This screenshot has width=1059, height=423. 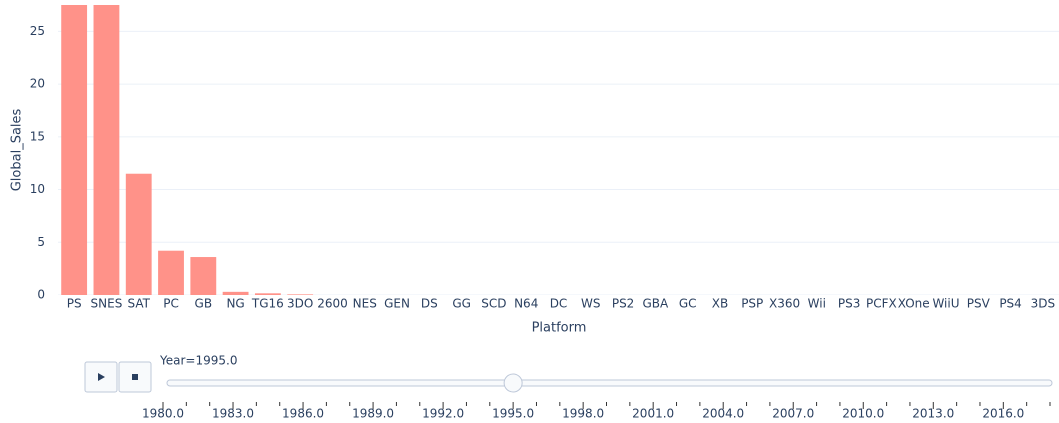 What do you see at coordinates (233, 414) in the screenshot?
I see `slider-tick-label: 1983.0` at bounding box center [233, 414].